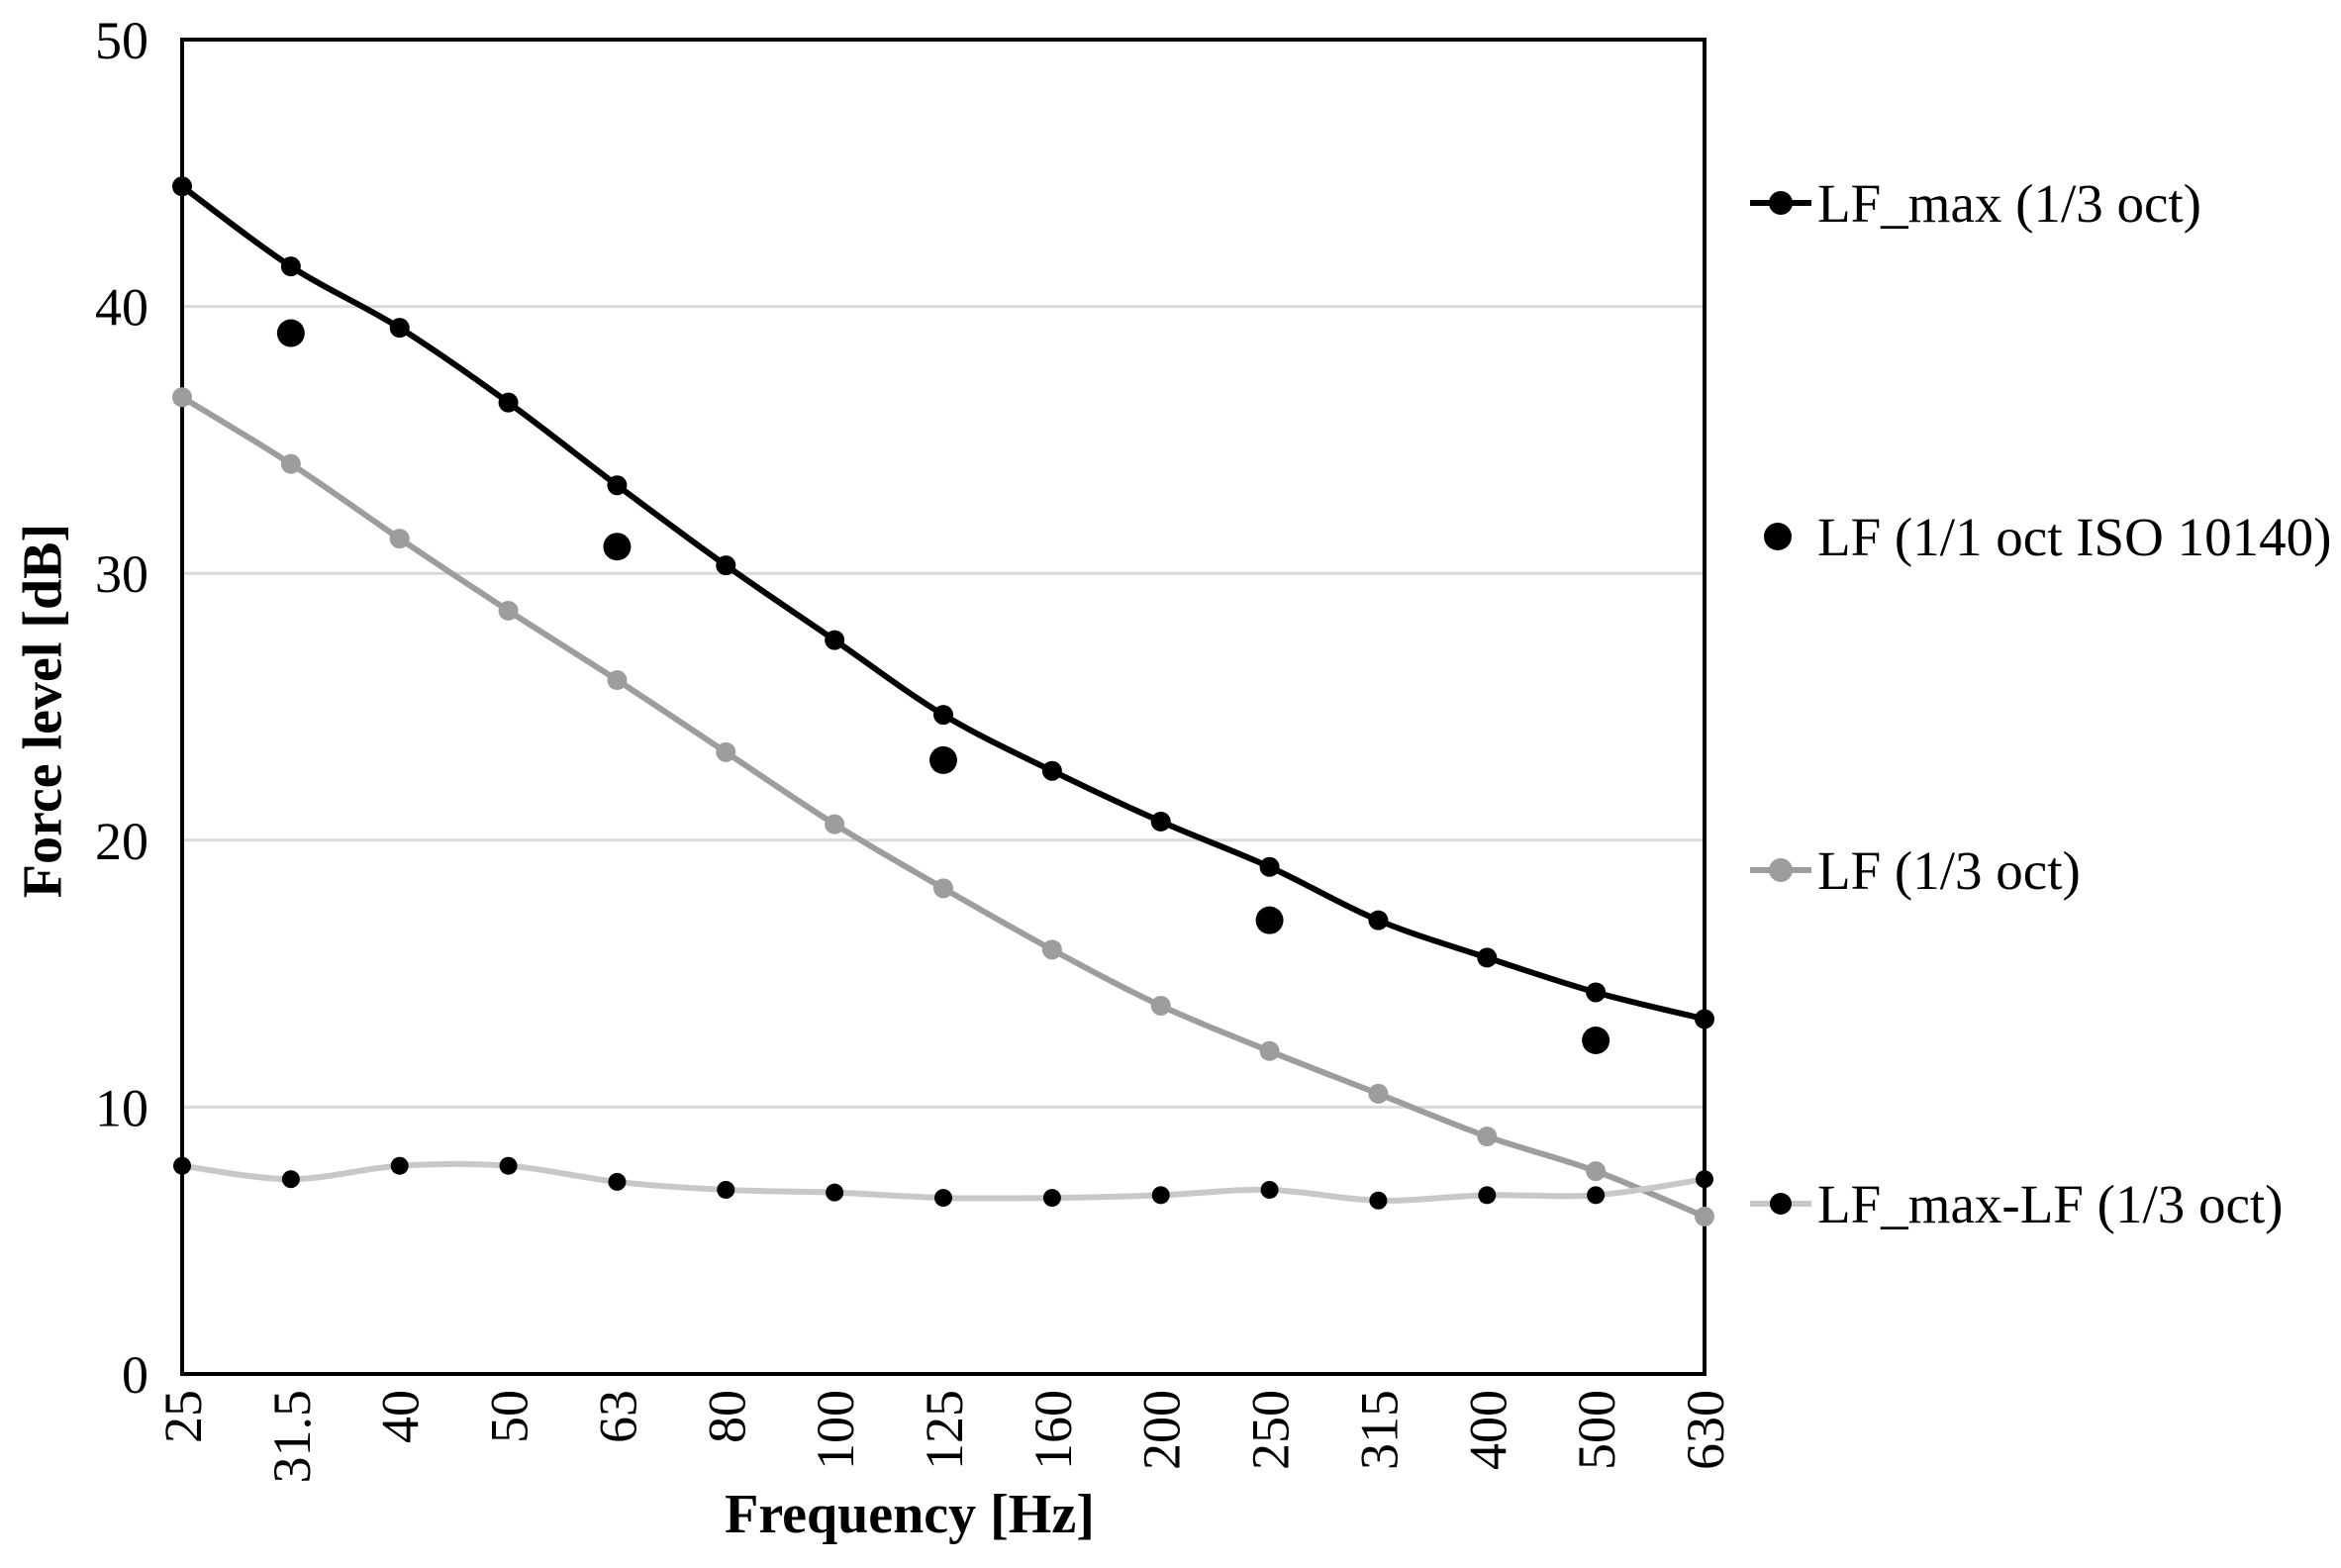 Image resolution: width=2341 pixels, height=1568 pixels. I want to click on legend-label: LF (1/1 oct ISO 10140), so click(2074, 536).